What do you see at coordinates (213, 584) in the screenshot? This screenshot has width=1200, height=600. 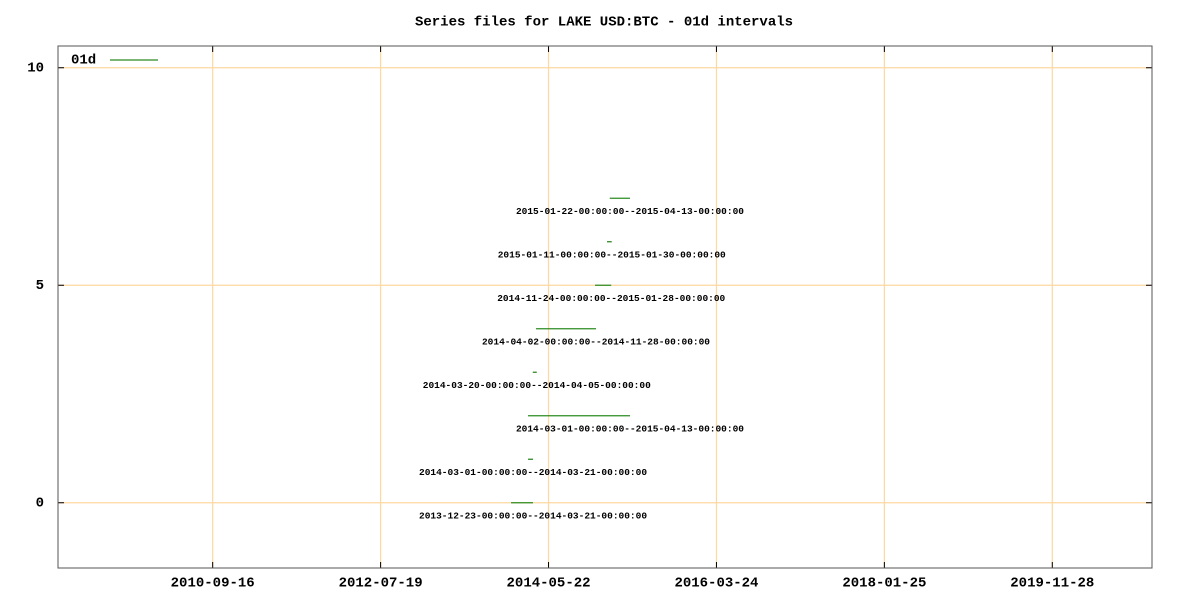 I see `x-tick-label: 2010-09-16` at bounding box center [213, 584].